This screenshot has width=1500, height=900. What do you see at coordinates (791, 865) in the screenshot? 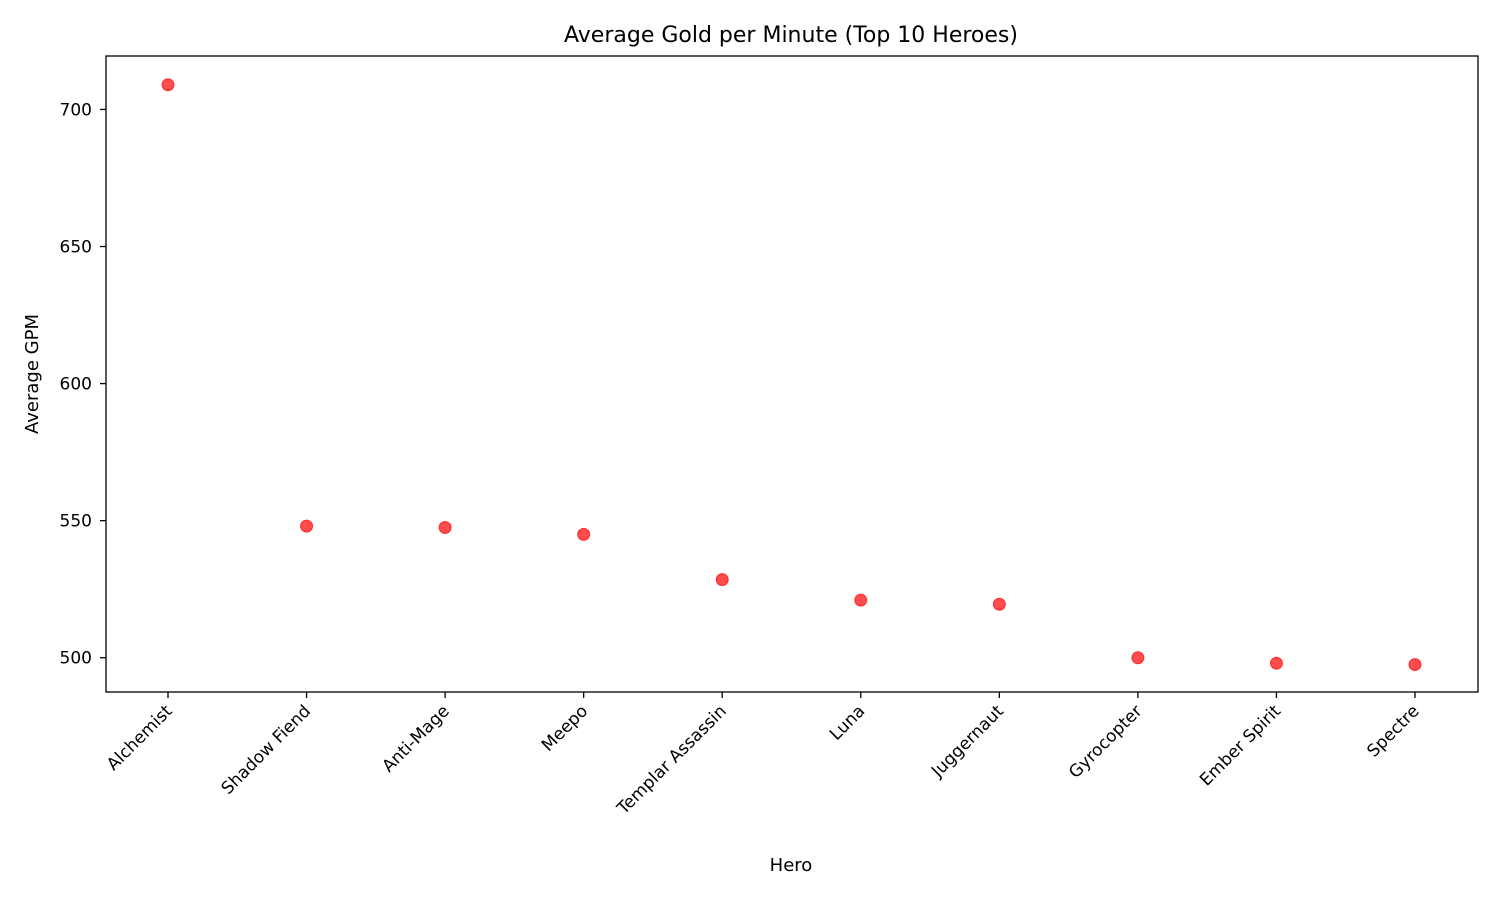
I see `x-axis-label: Hero` at bounding box center [791, 865].